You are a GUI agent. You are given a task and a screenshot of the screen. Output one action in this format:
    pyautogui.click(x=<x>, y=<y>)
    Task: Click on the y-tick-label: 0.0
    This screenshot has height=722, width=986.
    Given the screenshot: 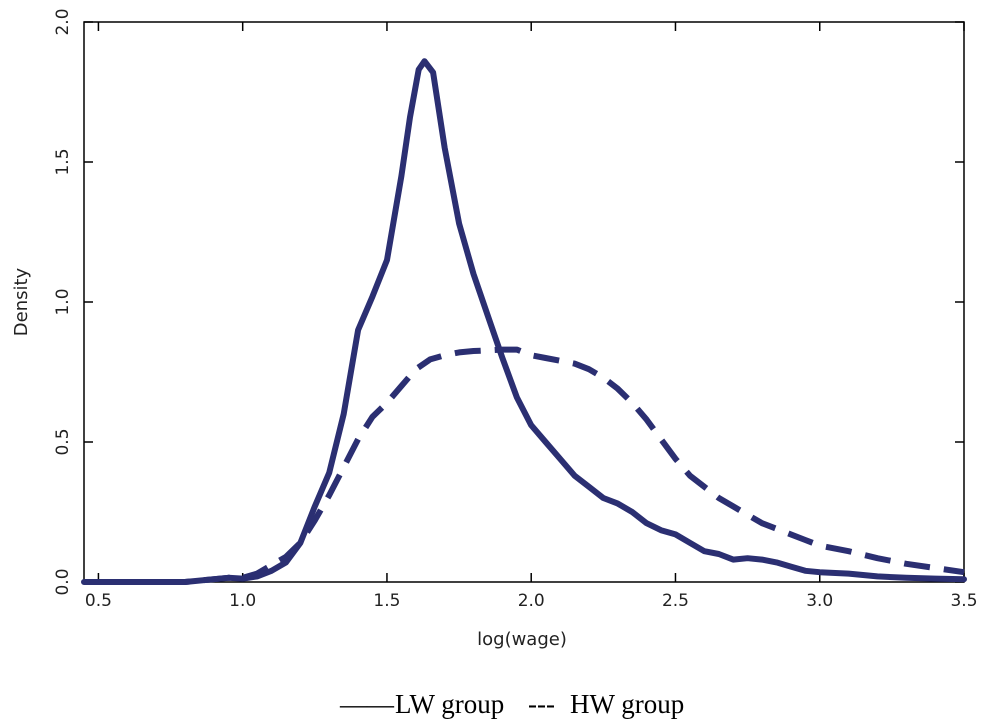 What is the action you would take?
    pyautogui.click(x=63, y=581)
    